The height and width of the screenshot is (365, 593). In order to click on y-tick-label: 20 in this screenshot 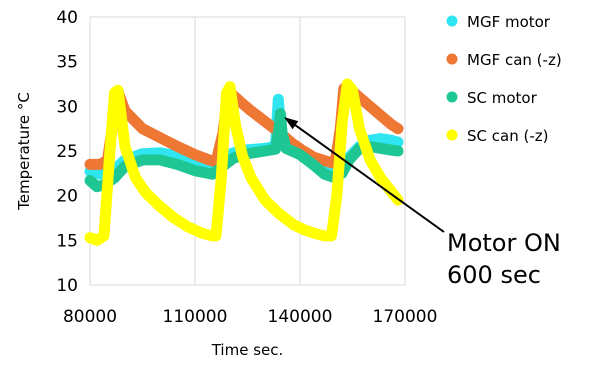, I will do `click(67, 197)`.